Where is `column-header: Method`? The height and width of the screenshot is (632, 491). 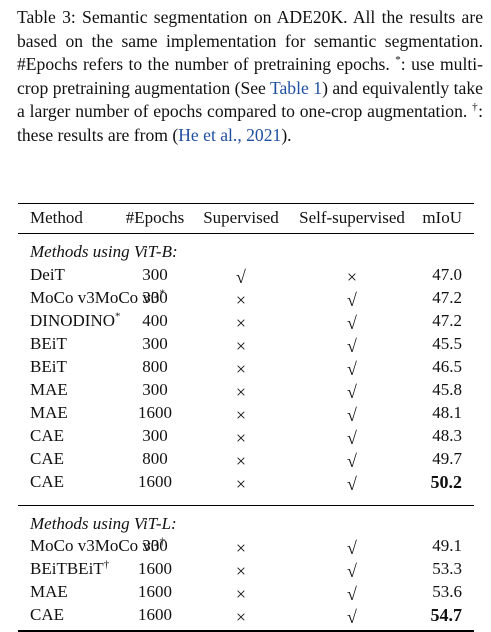
column-header: Method is located at coordinates (56, 217).